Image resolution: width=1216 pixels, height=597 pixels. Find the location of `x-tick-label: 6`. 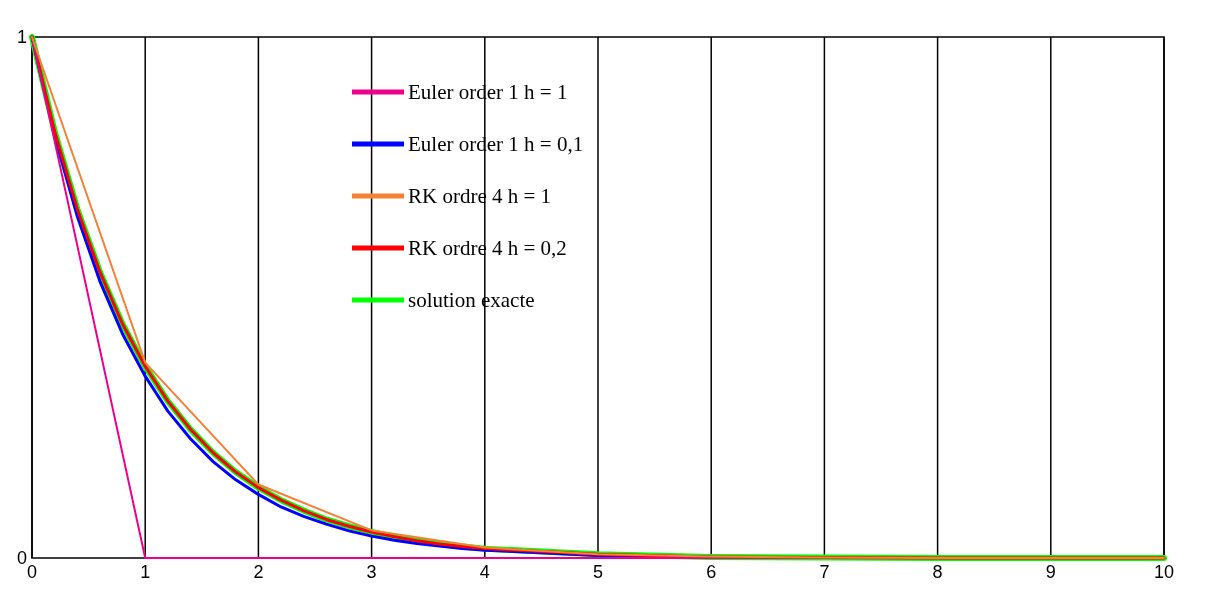

x-tick-label: 6 is located at coordinates (711, 572).